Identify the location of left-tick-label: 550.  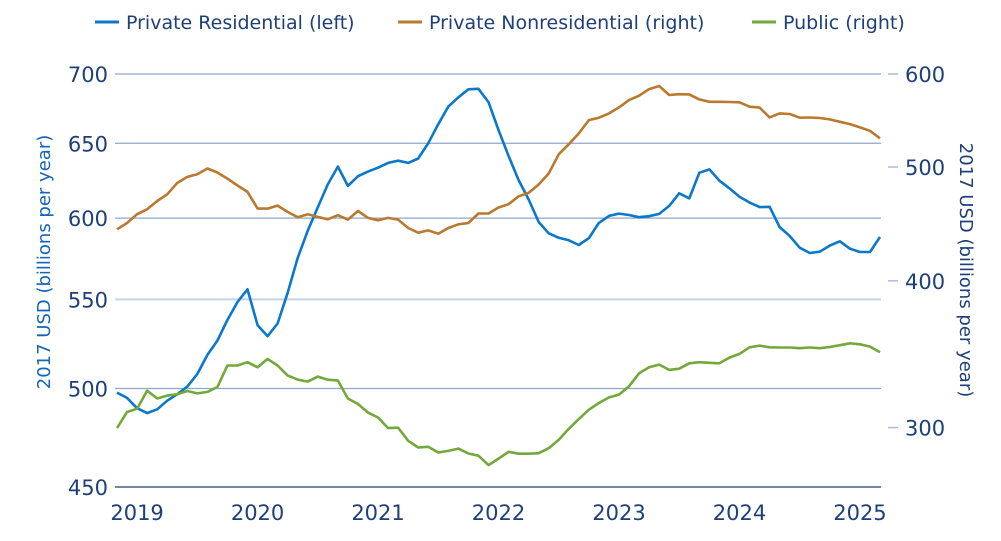
(88, 300).